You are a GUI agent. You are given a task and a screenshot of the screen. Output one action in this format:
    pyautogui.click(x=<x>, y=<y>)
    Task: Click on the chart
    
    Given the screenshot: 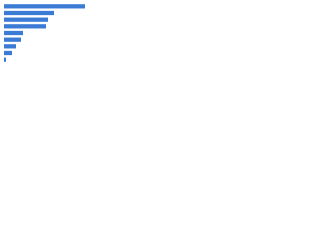 What is the action you would take?
    pyautogui.click(x=50, y=35)
    